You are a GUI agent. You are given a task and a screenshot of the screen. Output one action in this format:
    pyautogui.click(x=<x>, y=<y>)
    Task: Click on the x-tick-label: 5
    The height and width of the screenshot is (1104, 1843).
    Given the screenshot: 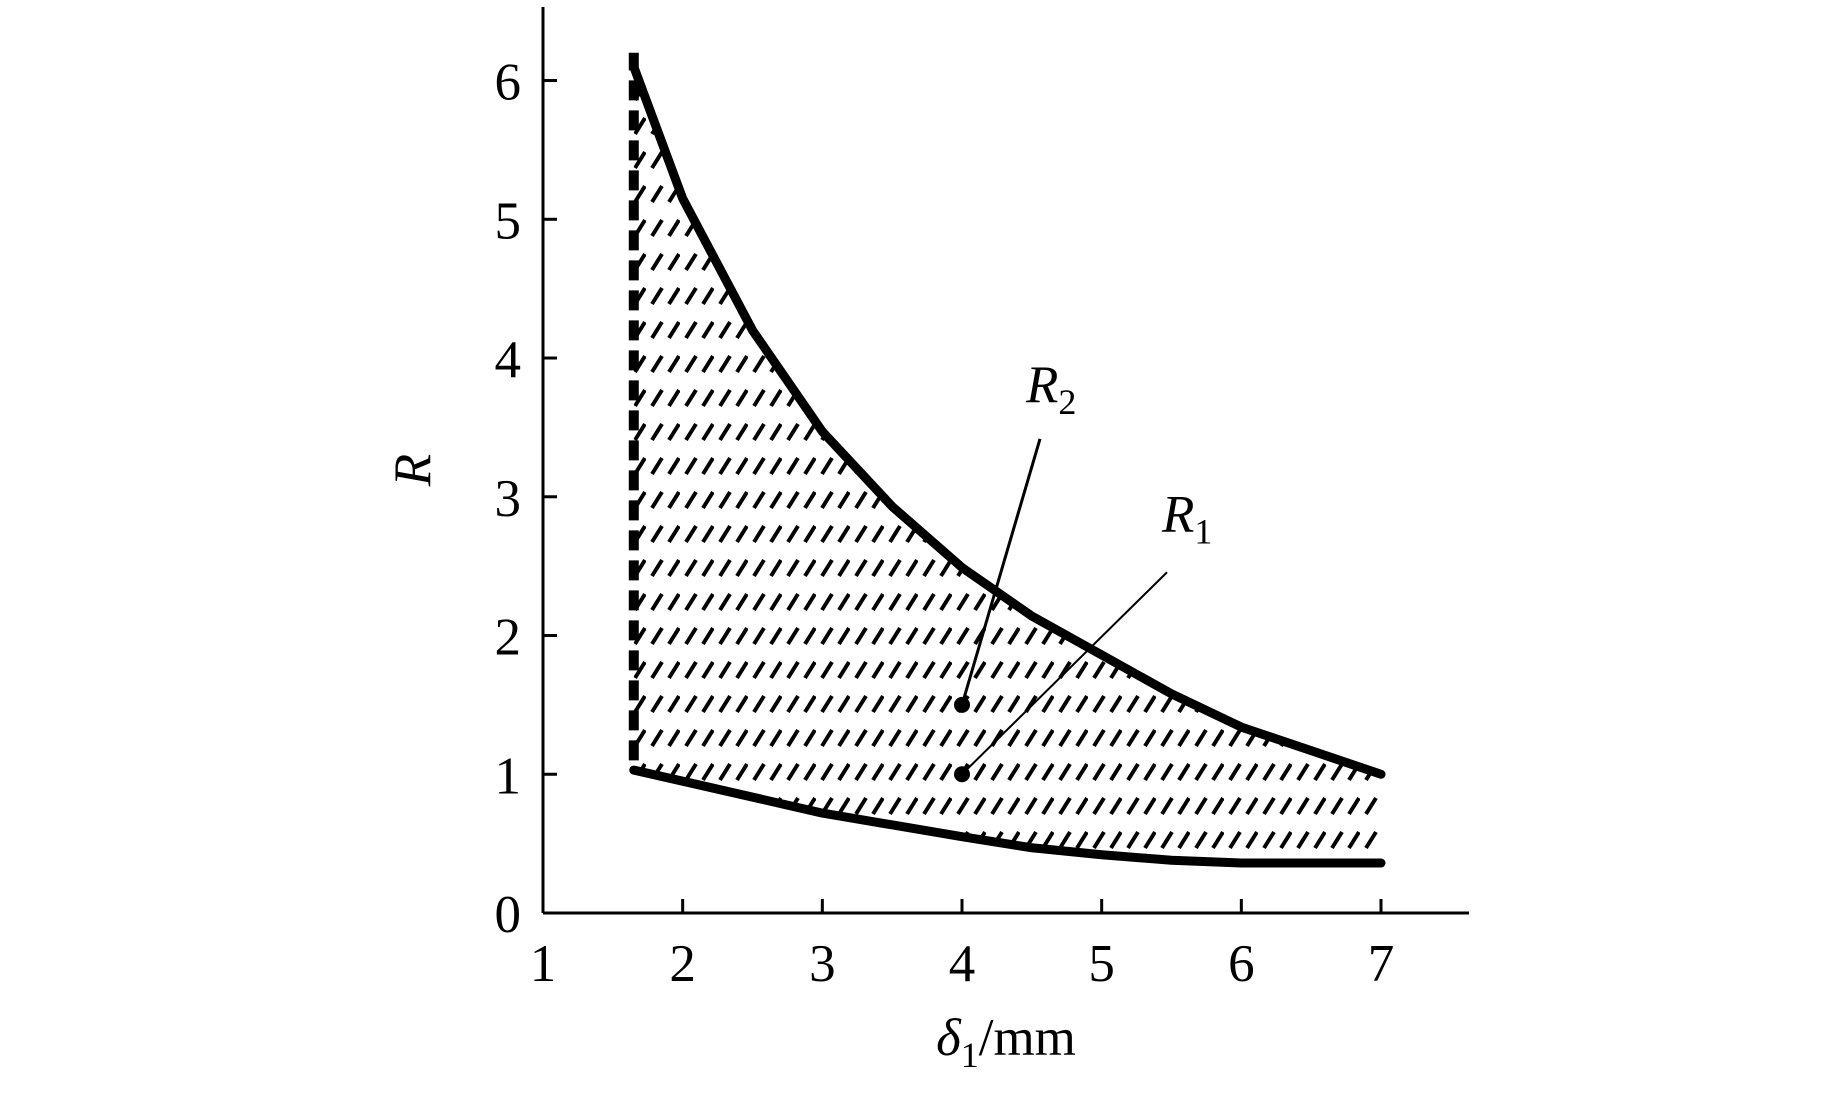 What is the action you would take?
    pyautogui.click(x=1101, y=964)
    